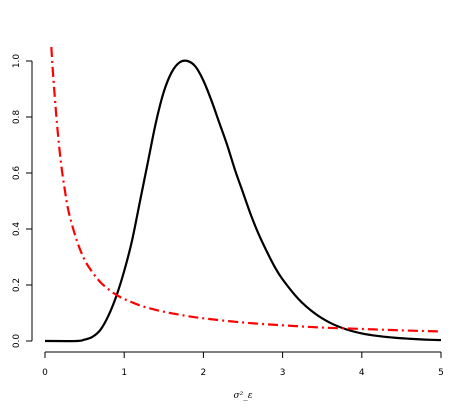  Describe the element at coordinates (17, 229) in the screenshot. I see `y-tick-label: 0.4` at that location.